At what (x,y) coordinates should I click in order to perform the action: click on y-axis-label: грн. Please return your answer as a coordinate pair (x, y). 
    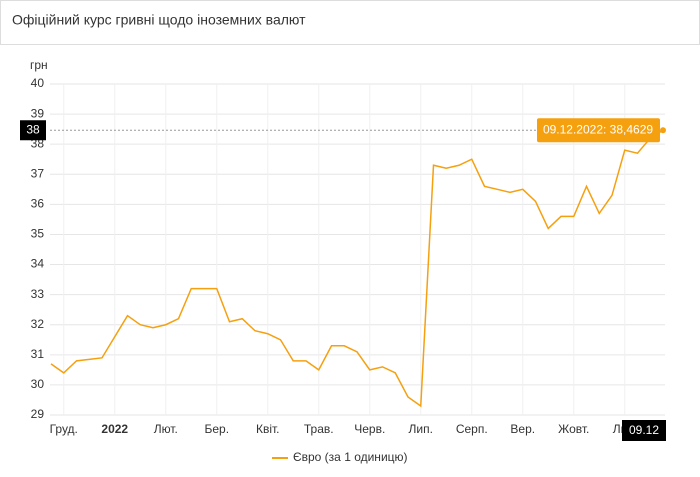
    Looking at the image, I should click on (39, 65).